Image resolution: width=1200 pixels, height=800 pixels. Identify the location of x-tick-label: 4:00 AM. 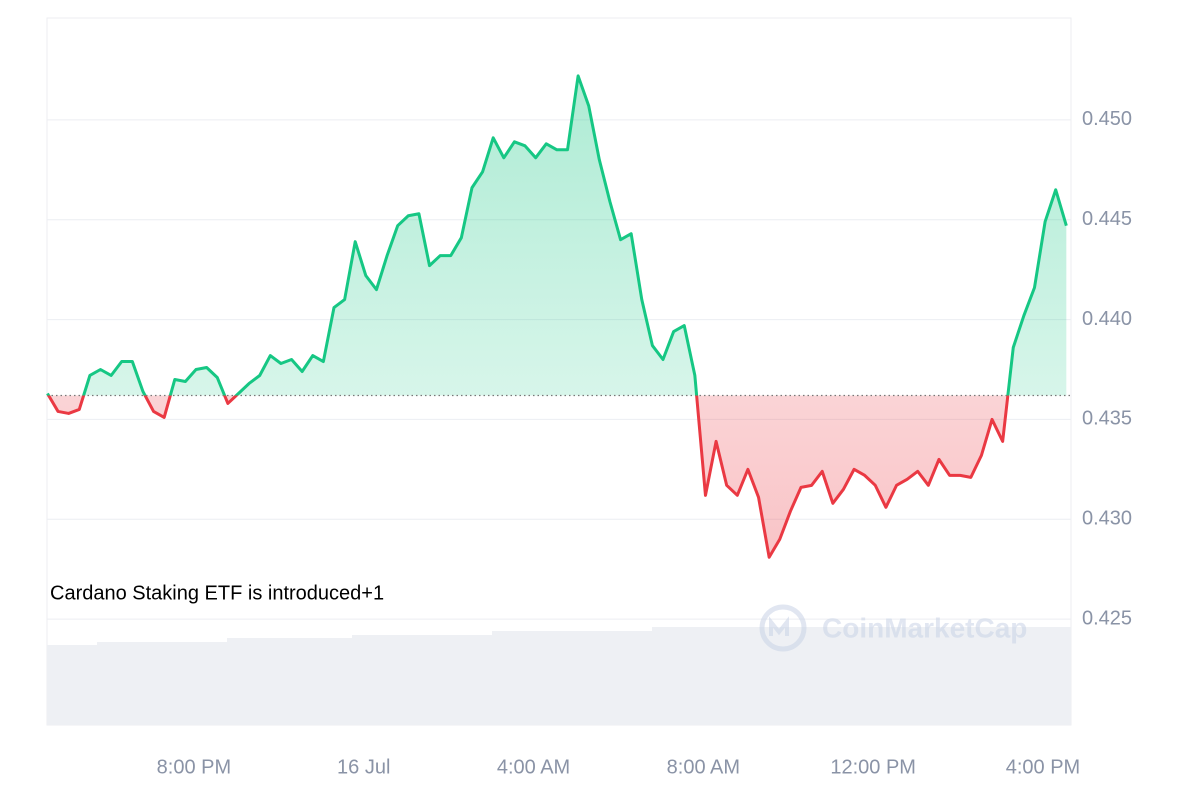
(533, 767).